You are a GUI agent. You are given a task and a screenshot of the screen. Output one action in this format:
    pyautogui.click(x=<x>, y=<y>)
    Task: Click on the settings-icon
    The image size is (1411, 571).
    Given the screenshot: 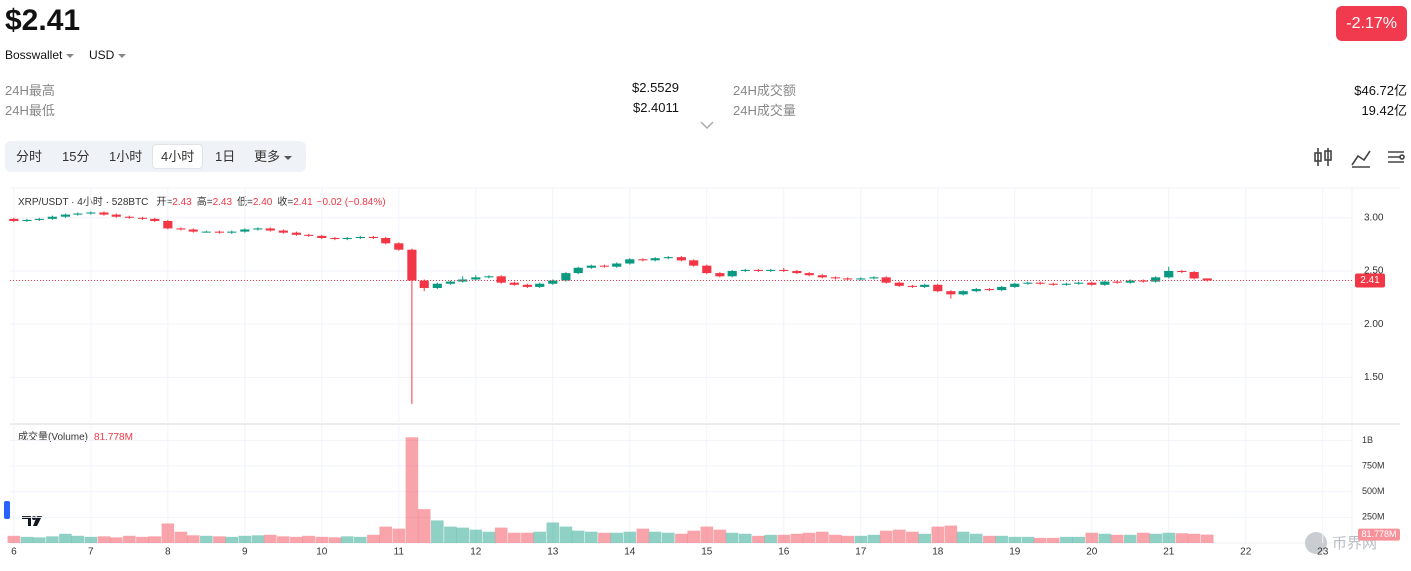 What is the action you would take?
    pyautogui.click(x=1396, y=157)
    